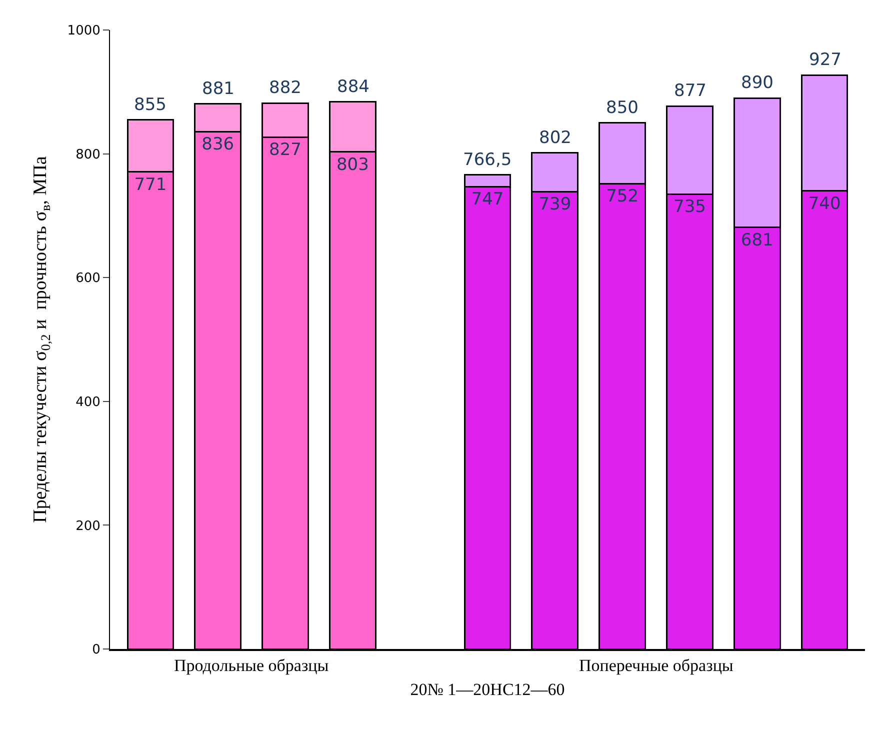 The width and height of the screenshot is (875, 729). What do you see at coordinates (218, 144) in the screenshot?
I see `data-label: 836` at bounding box center [218, 144].